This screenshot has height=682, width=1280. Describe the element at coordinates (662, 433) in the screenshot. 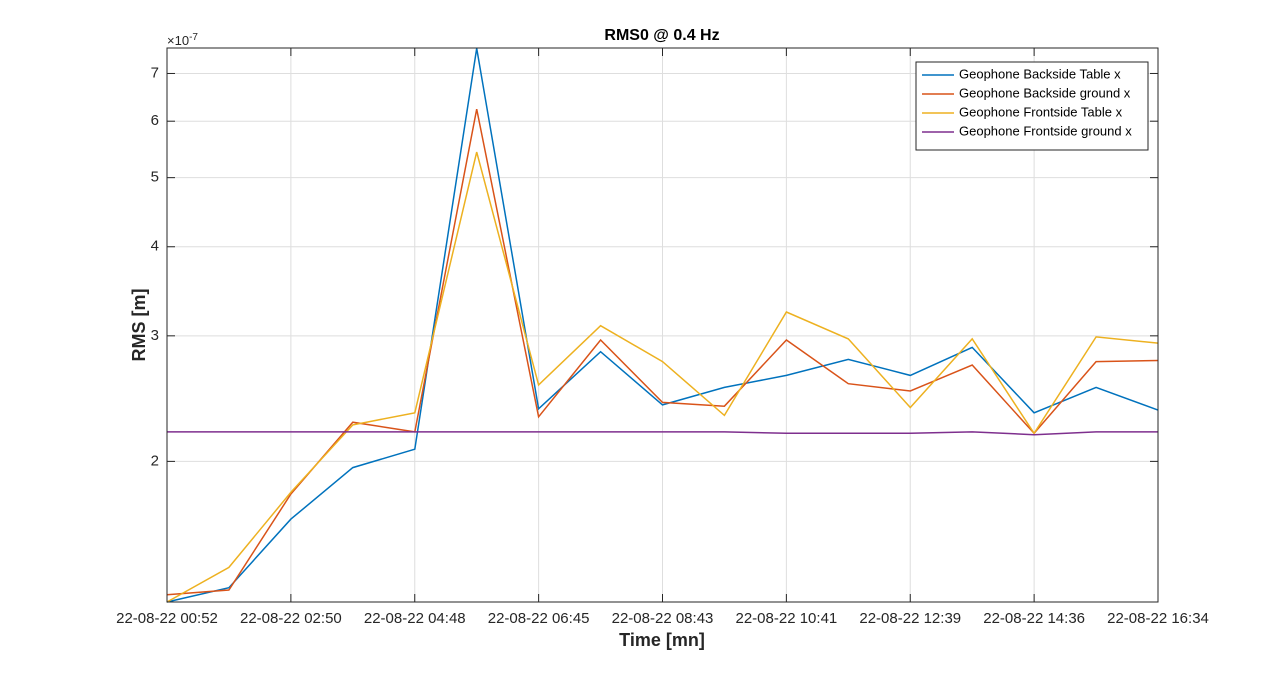

I see `series-line` at that location.